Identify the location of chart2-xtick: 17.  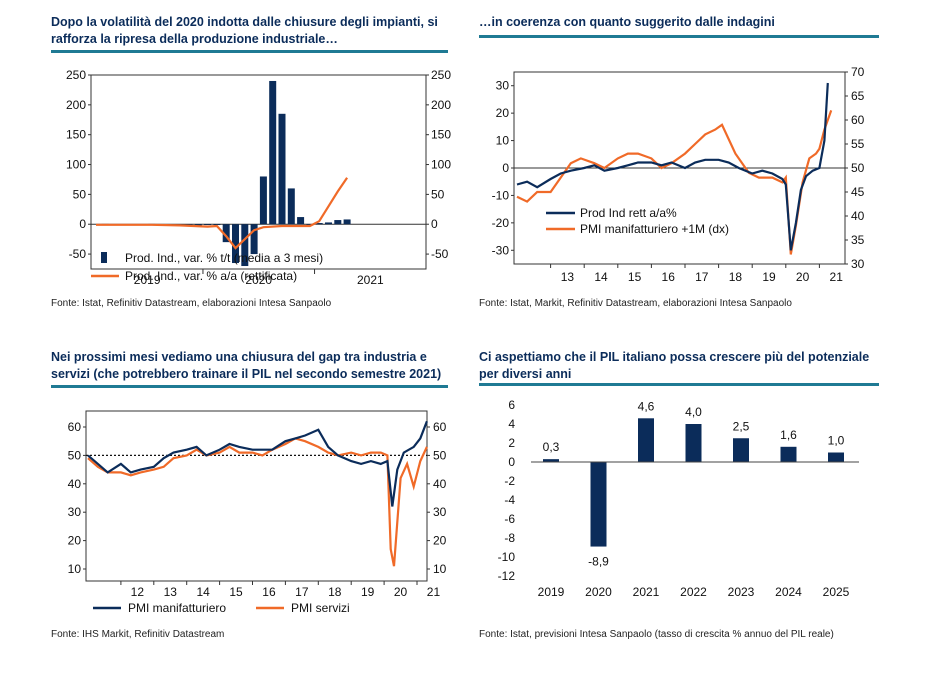
(702, 277).